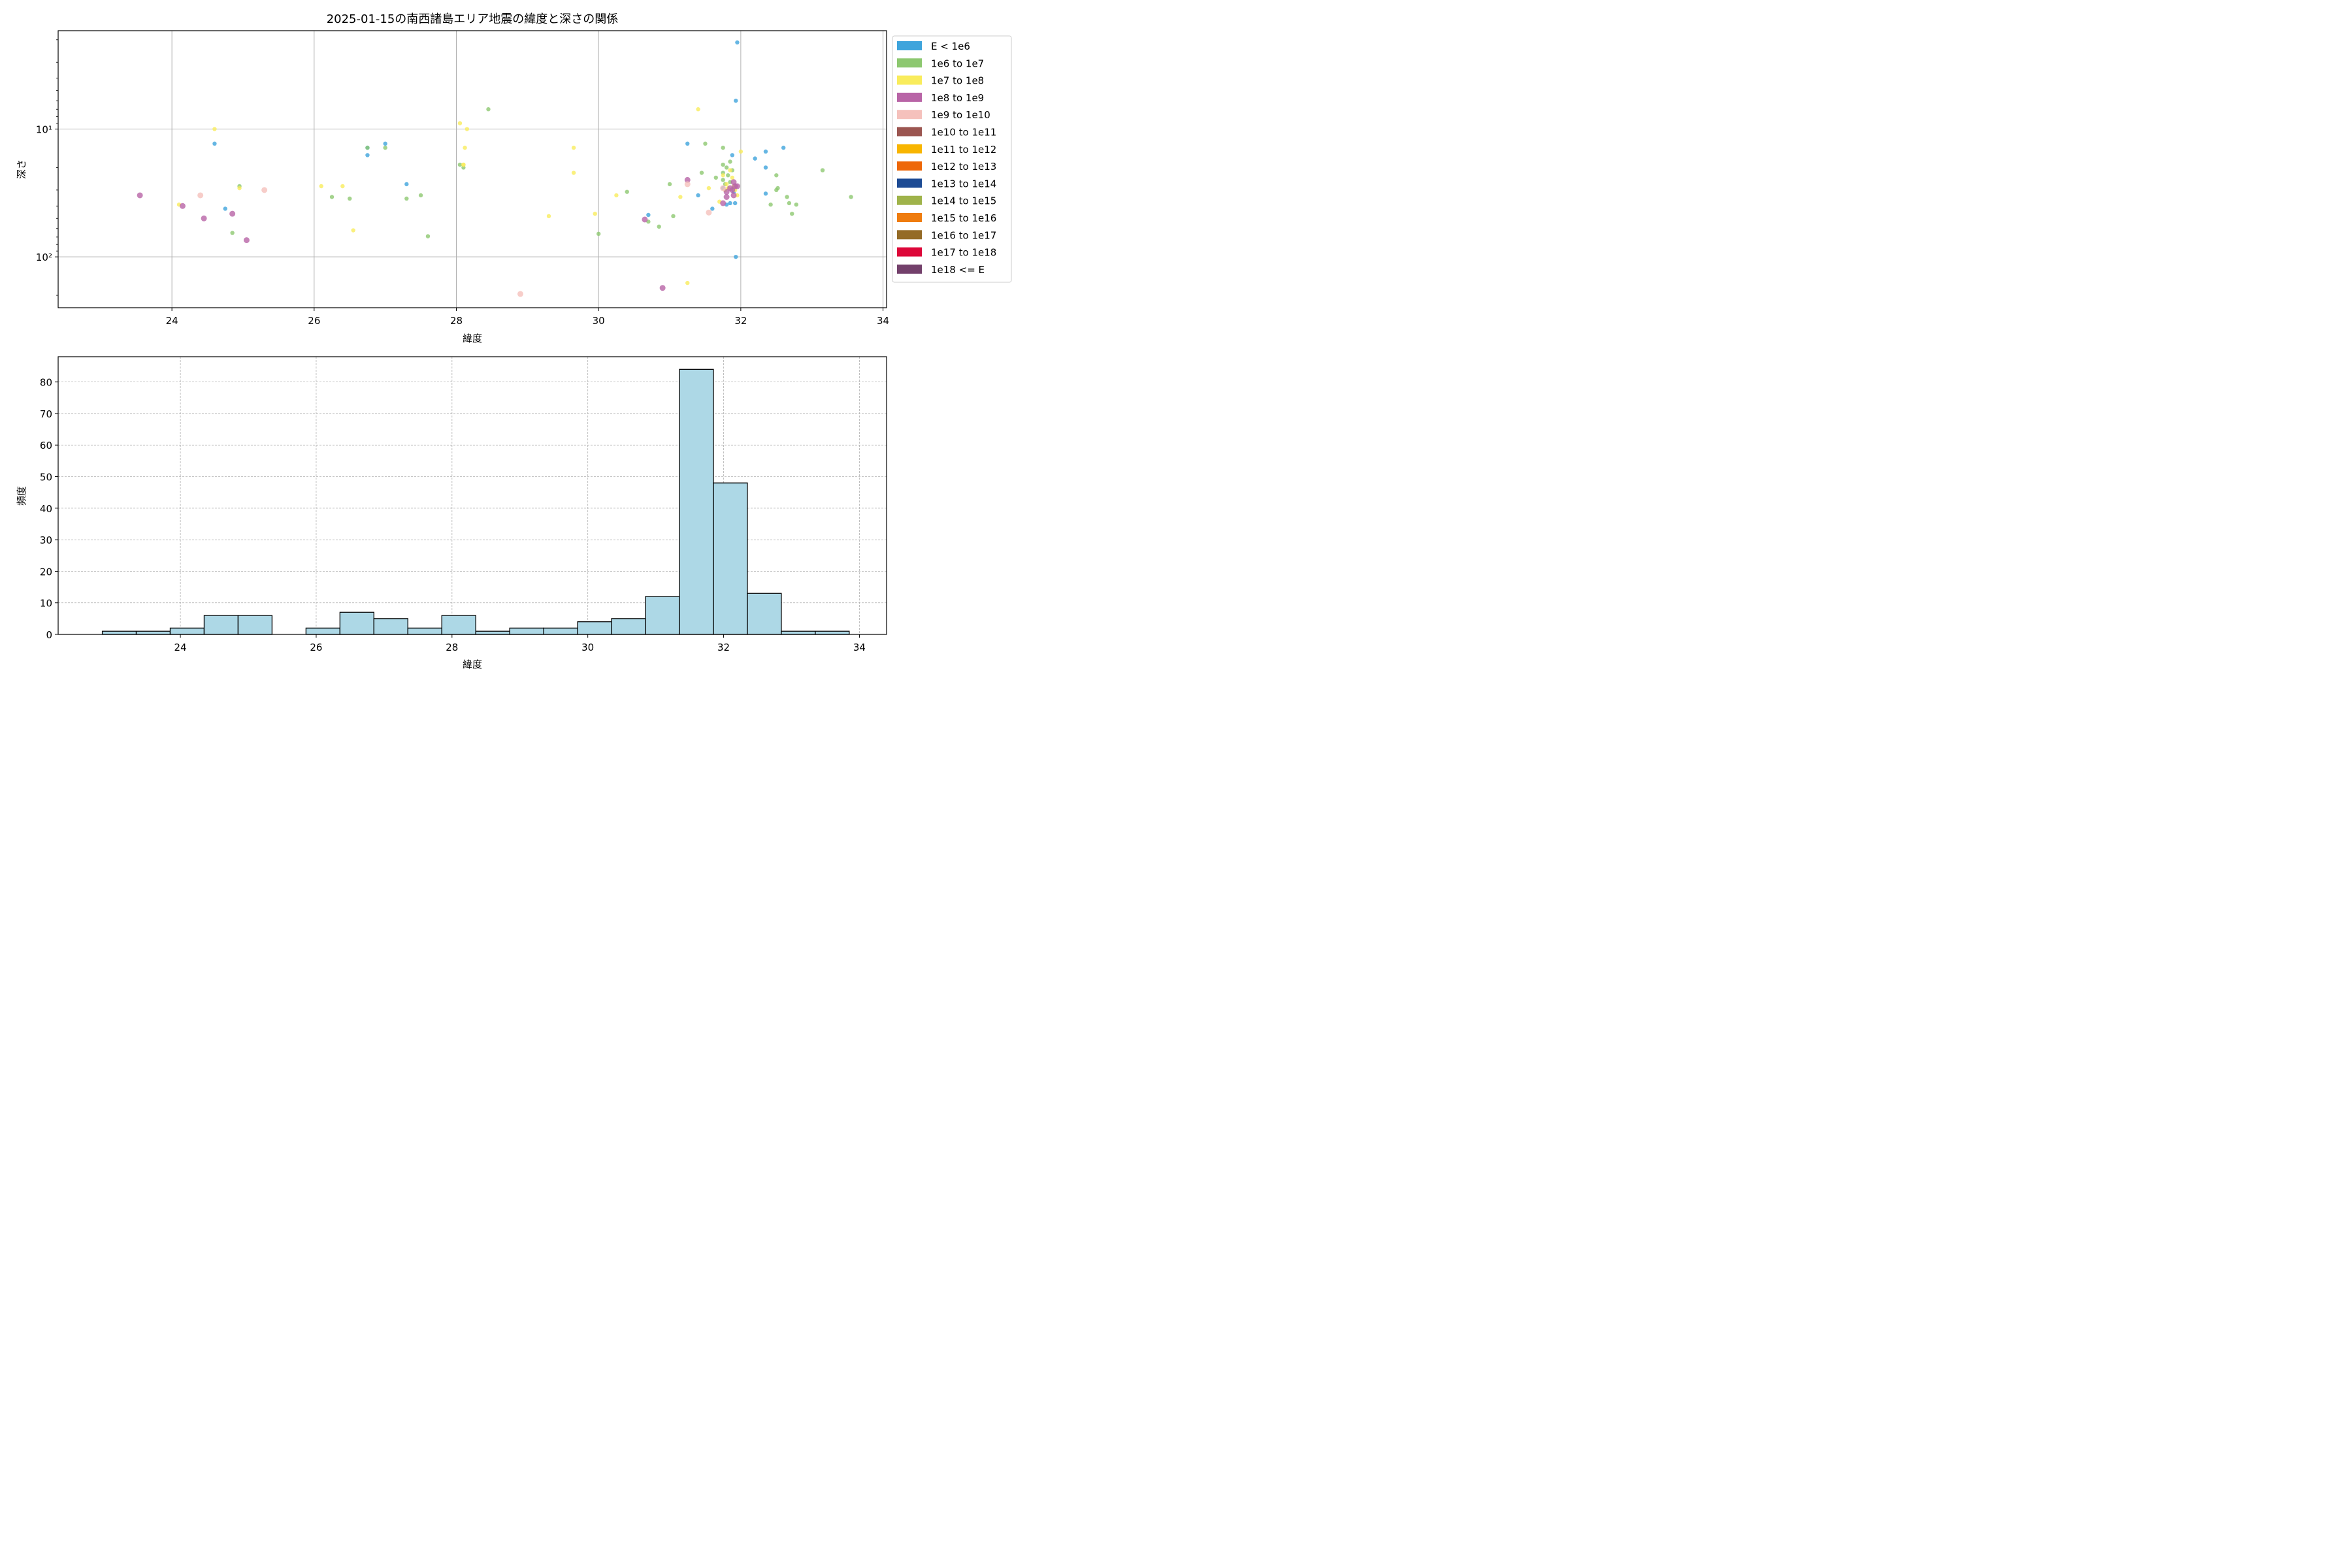 The width and height of the screenshot is (2352, 1568). I want to click on legend-label: 1e15 to 1e16, so click(963, 218).